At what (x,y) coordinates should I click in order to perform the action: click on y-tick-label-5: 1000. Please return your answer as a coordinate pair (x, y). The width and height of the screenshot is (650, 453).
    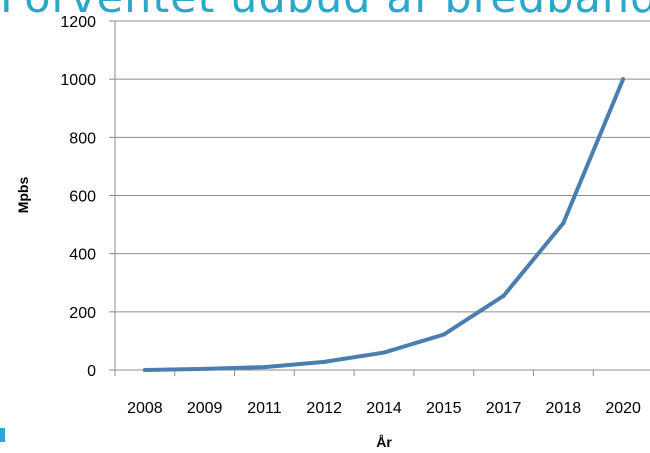
    Looking at the image, I should click on (78, 80).